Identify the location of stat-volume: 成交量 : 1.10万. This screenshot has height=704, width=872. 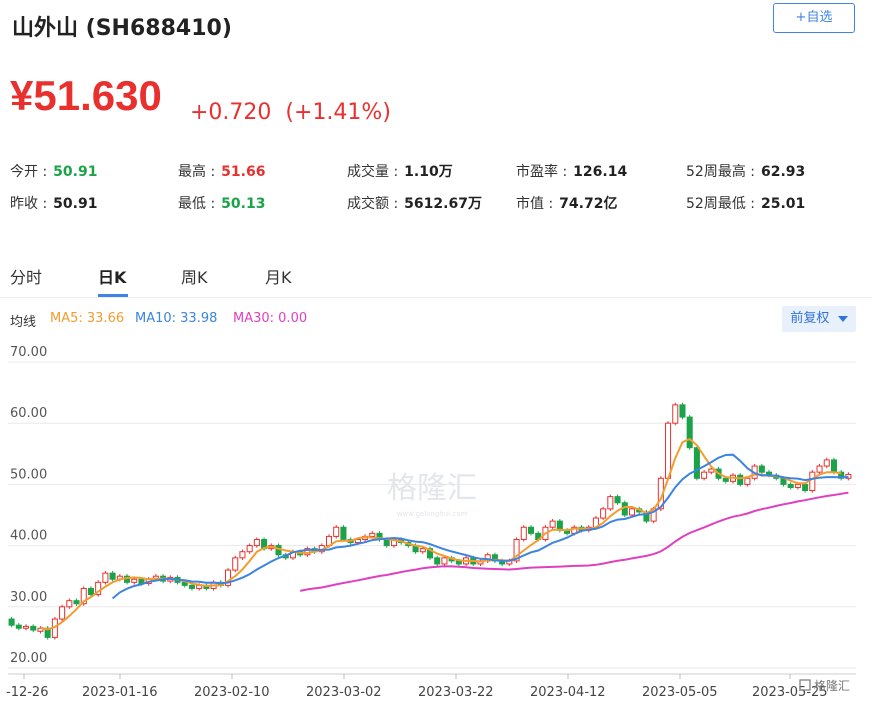
(400, 171).